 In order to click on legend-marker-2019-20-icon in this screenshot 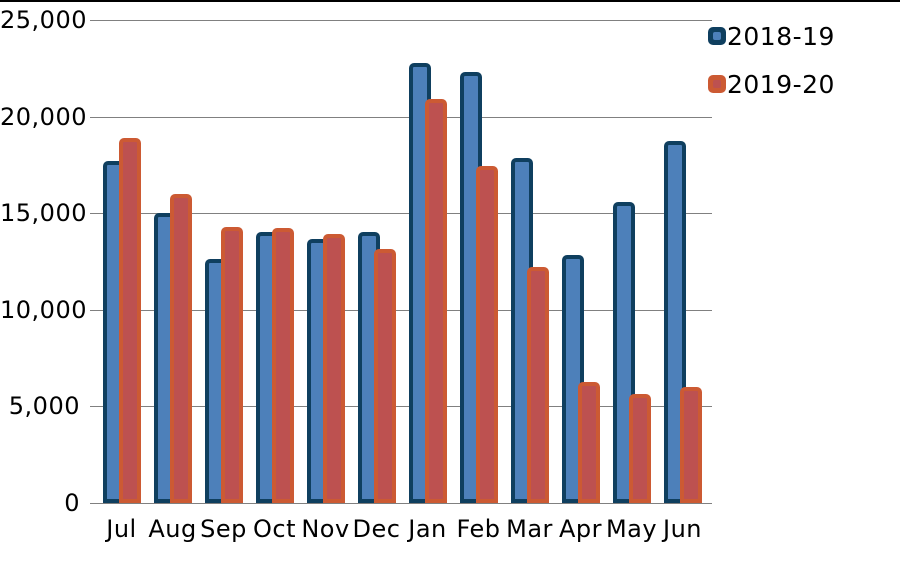, I will do `click(717, 84)`.